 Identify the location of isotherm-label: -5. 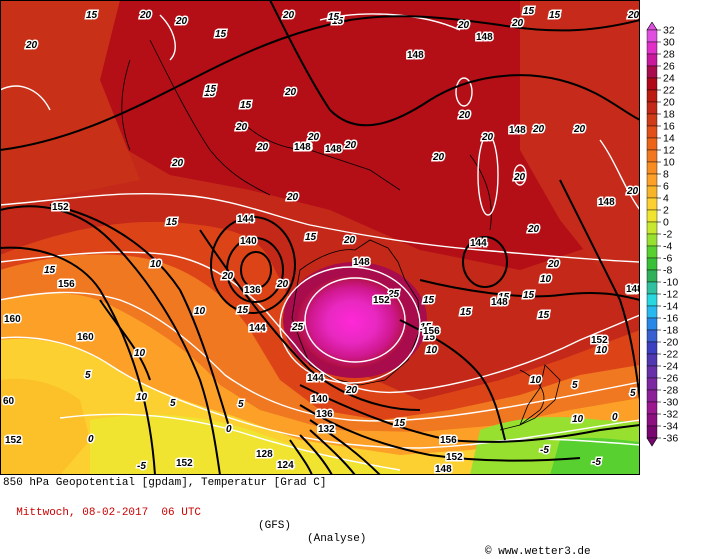
(141, 466).